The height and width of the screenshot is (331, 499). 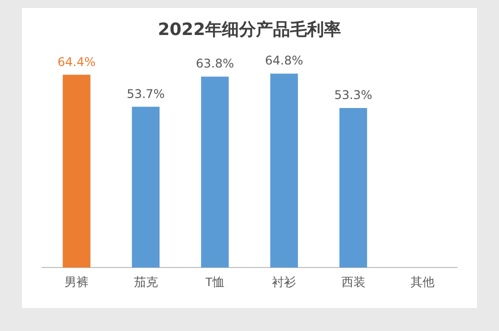 What do you see at coordinates (145, 93) in the screenshot?
I see `data-label: 53.7%` at bounding box center [145, 93].